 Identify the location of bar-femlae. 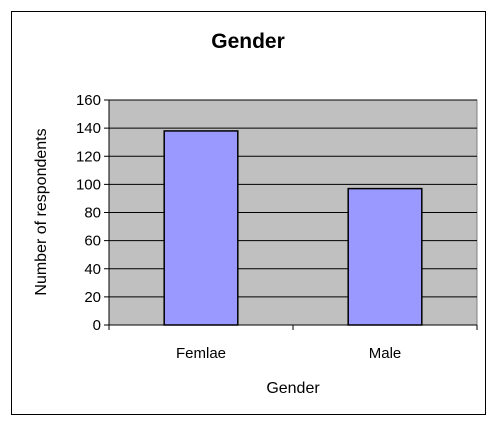
(201, 228).